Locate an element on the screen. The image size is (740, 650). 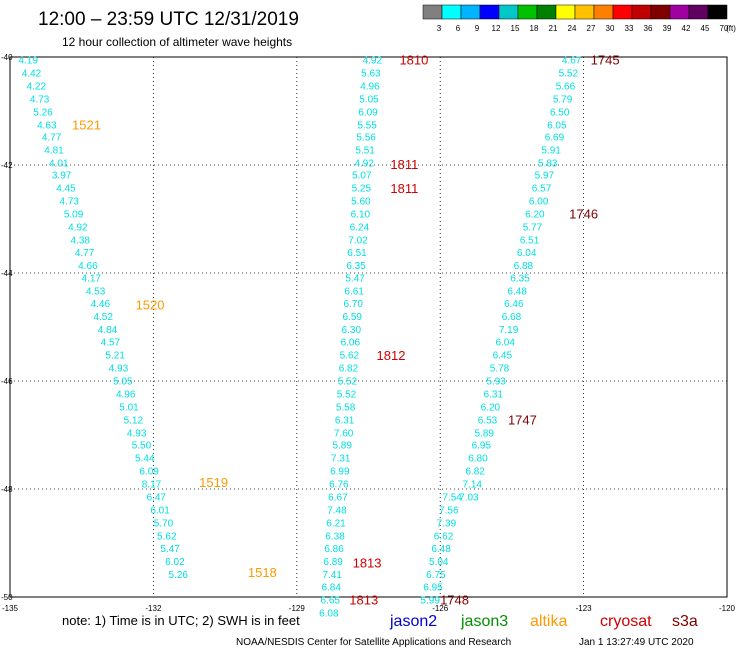
wave-height-value: 6.20 is located at coordinates (491, 407).